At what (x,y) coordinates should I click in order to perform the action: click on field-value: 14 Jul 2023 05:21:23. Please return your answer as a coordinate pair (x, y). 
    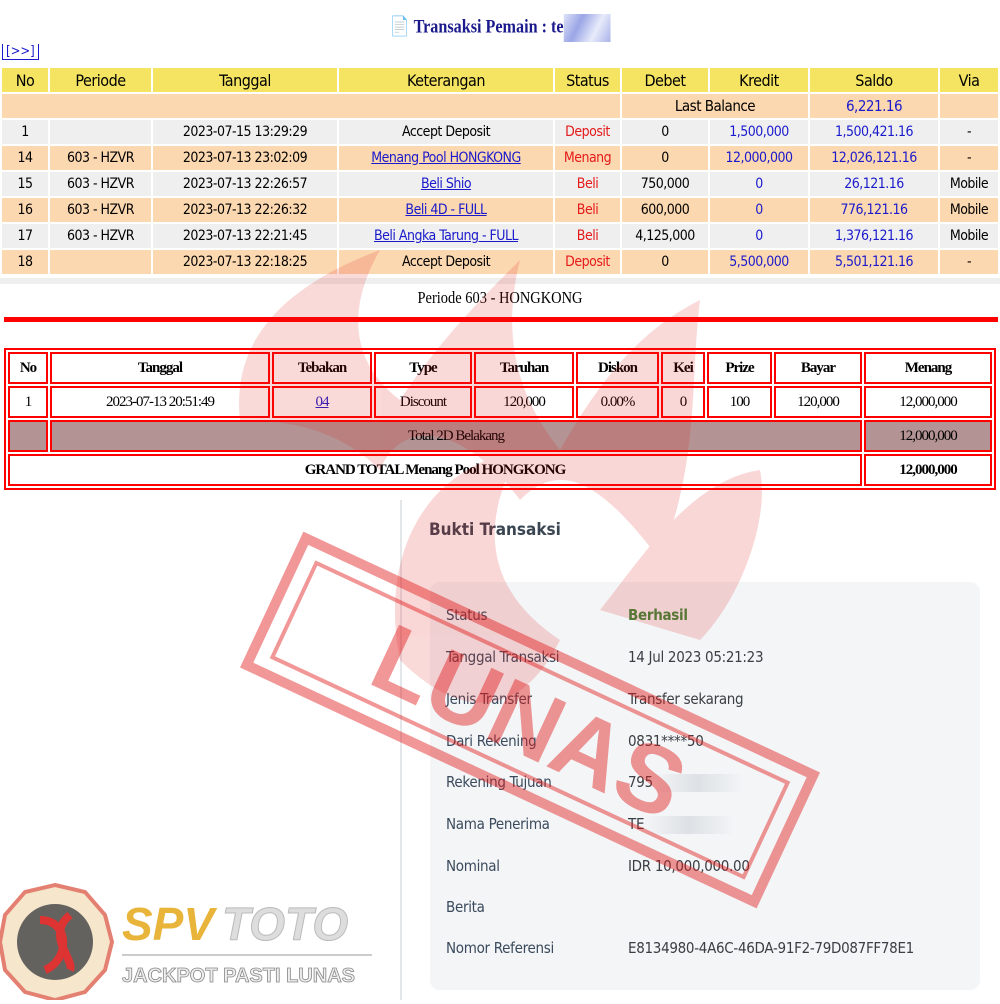
    Looking at the image, I should click on (696, 657).